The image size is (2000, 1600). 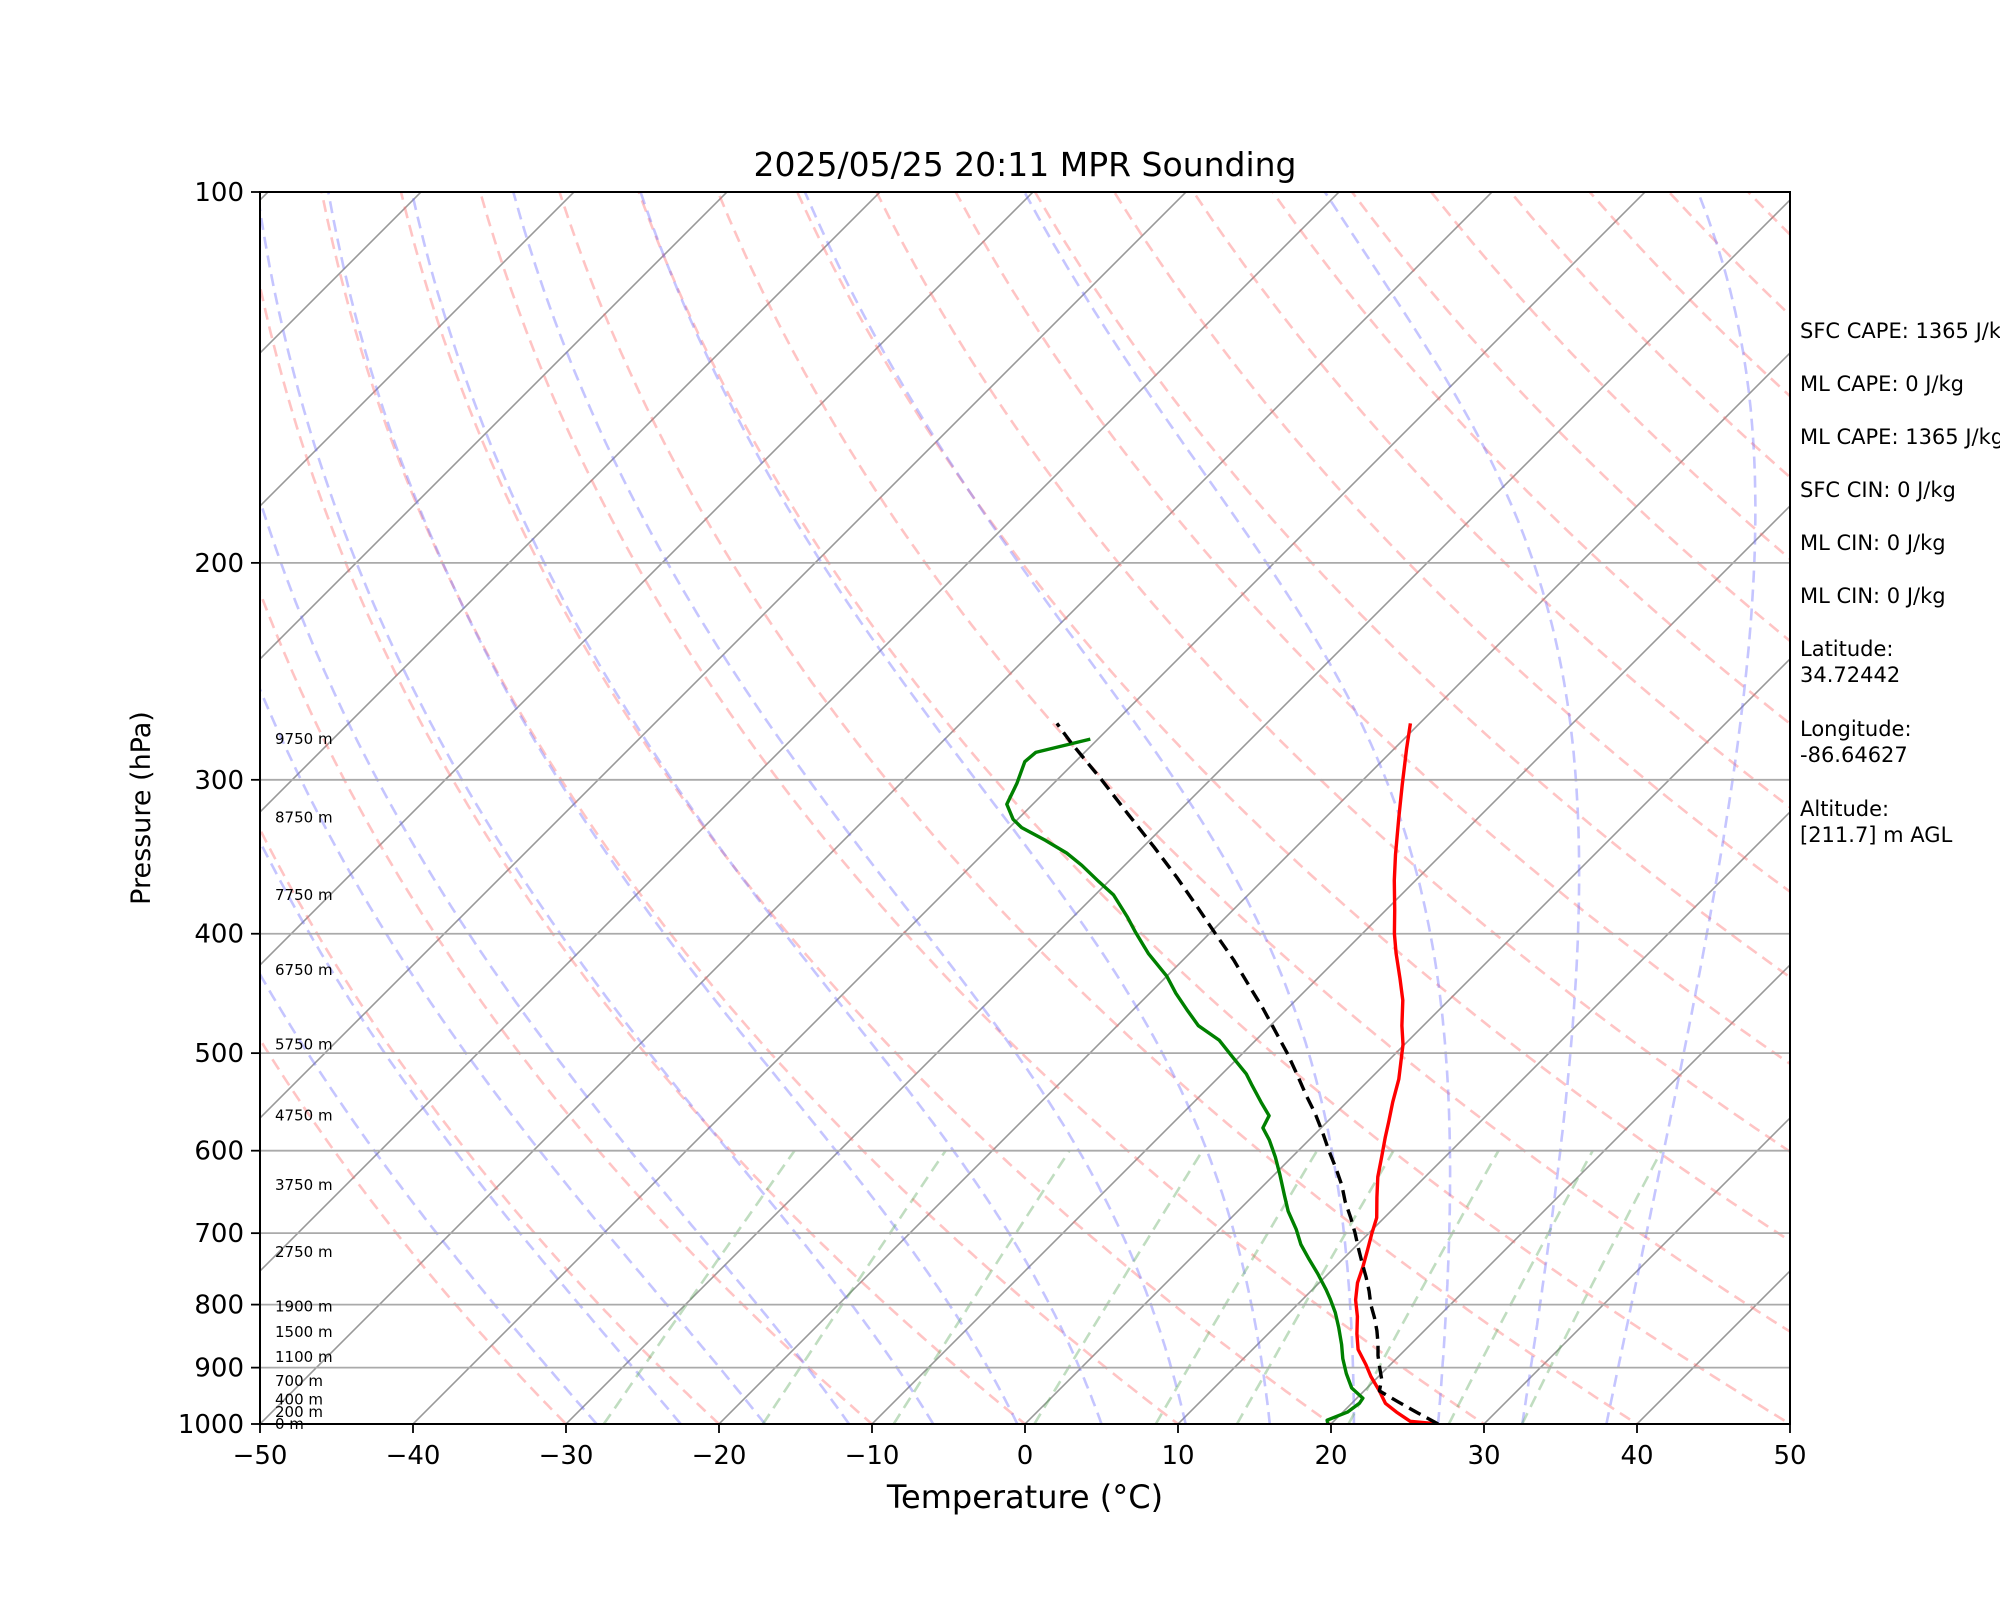 I want to click on height-label: 400 m, so click(x=299, y=1399).